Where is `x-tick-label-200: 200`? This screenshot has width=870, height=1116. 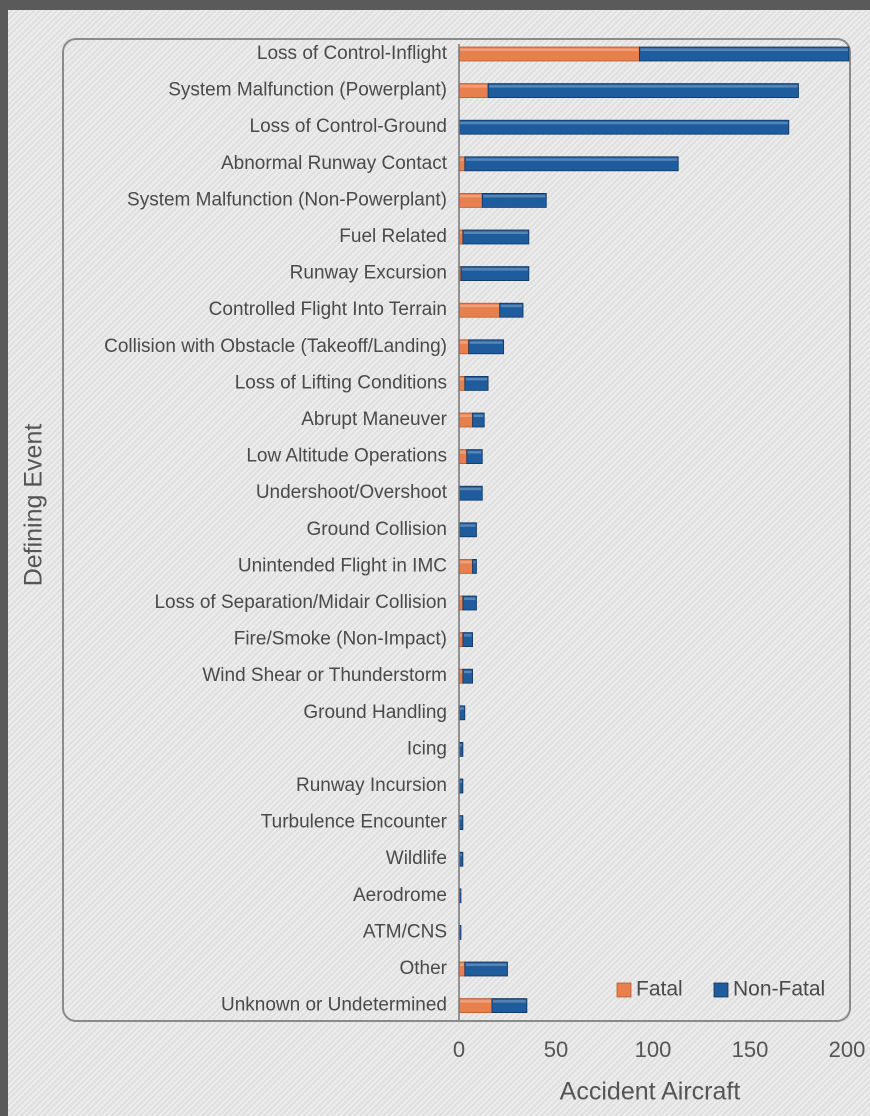 x-tick-label-200: 200 is located at coordinates (847, 1049).